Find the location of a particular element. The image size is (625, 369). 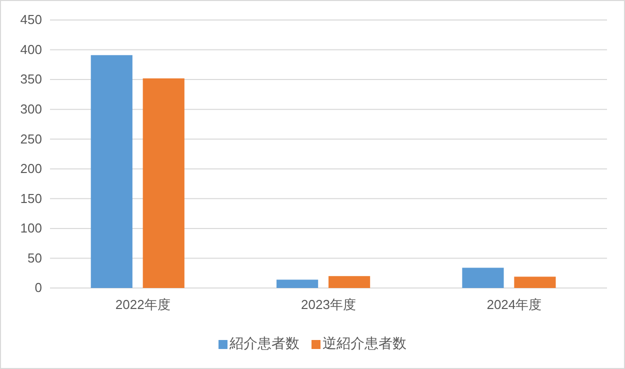

y-tick-label: 400 is located at coordinates (31, 49).